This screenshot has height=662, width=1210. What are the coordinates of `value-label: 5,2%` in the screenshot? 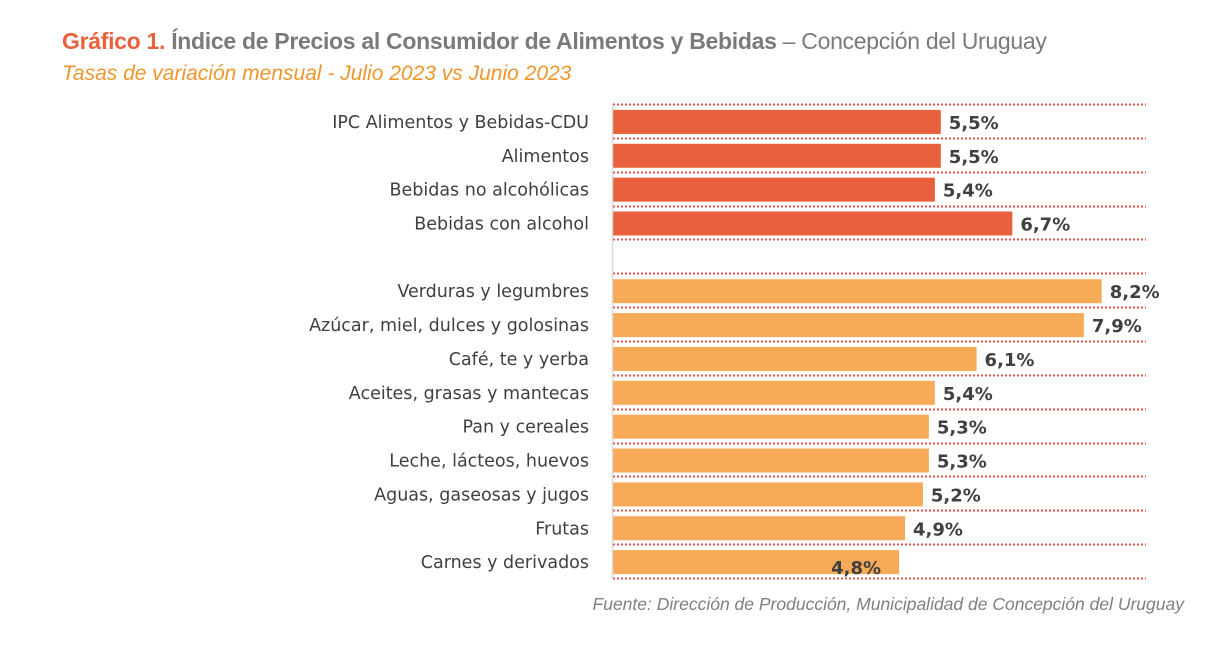 It's located at (956, 495).